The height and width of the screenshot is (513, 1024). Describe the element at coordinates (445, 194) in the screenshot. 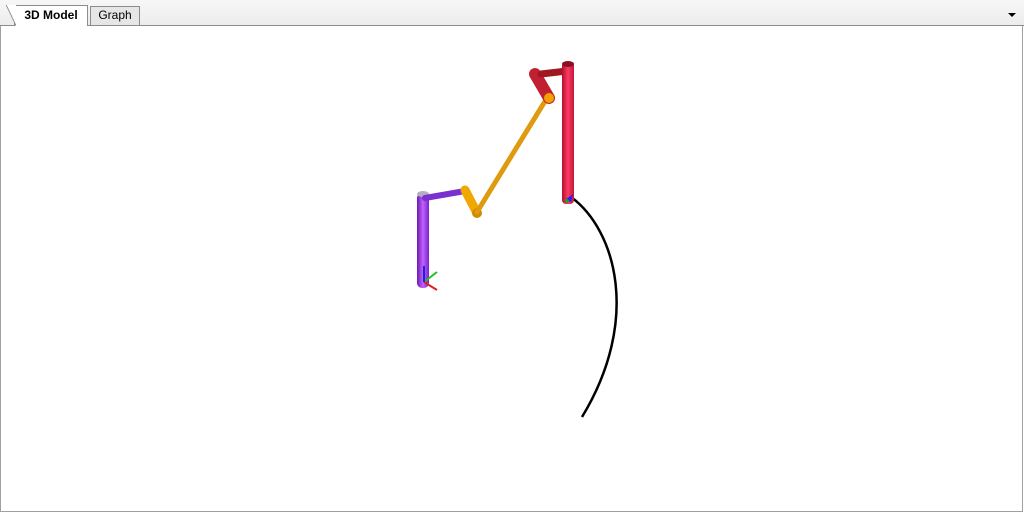

I see `link-purple-horizontal` at that location.